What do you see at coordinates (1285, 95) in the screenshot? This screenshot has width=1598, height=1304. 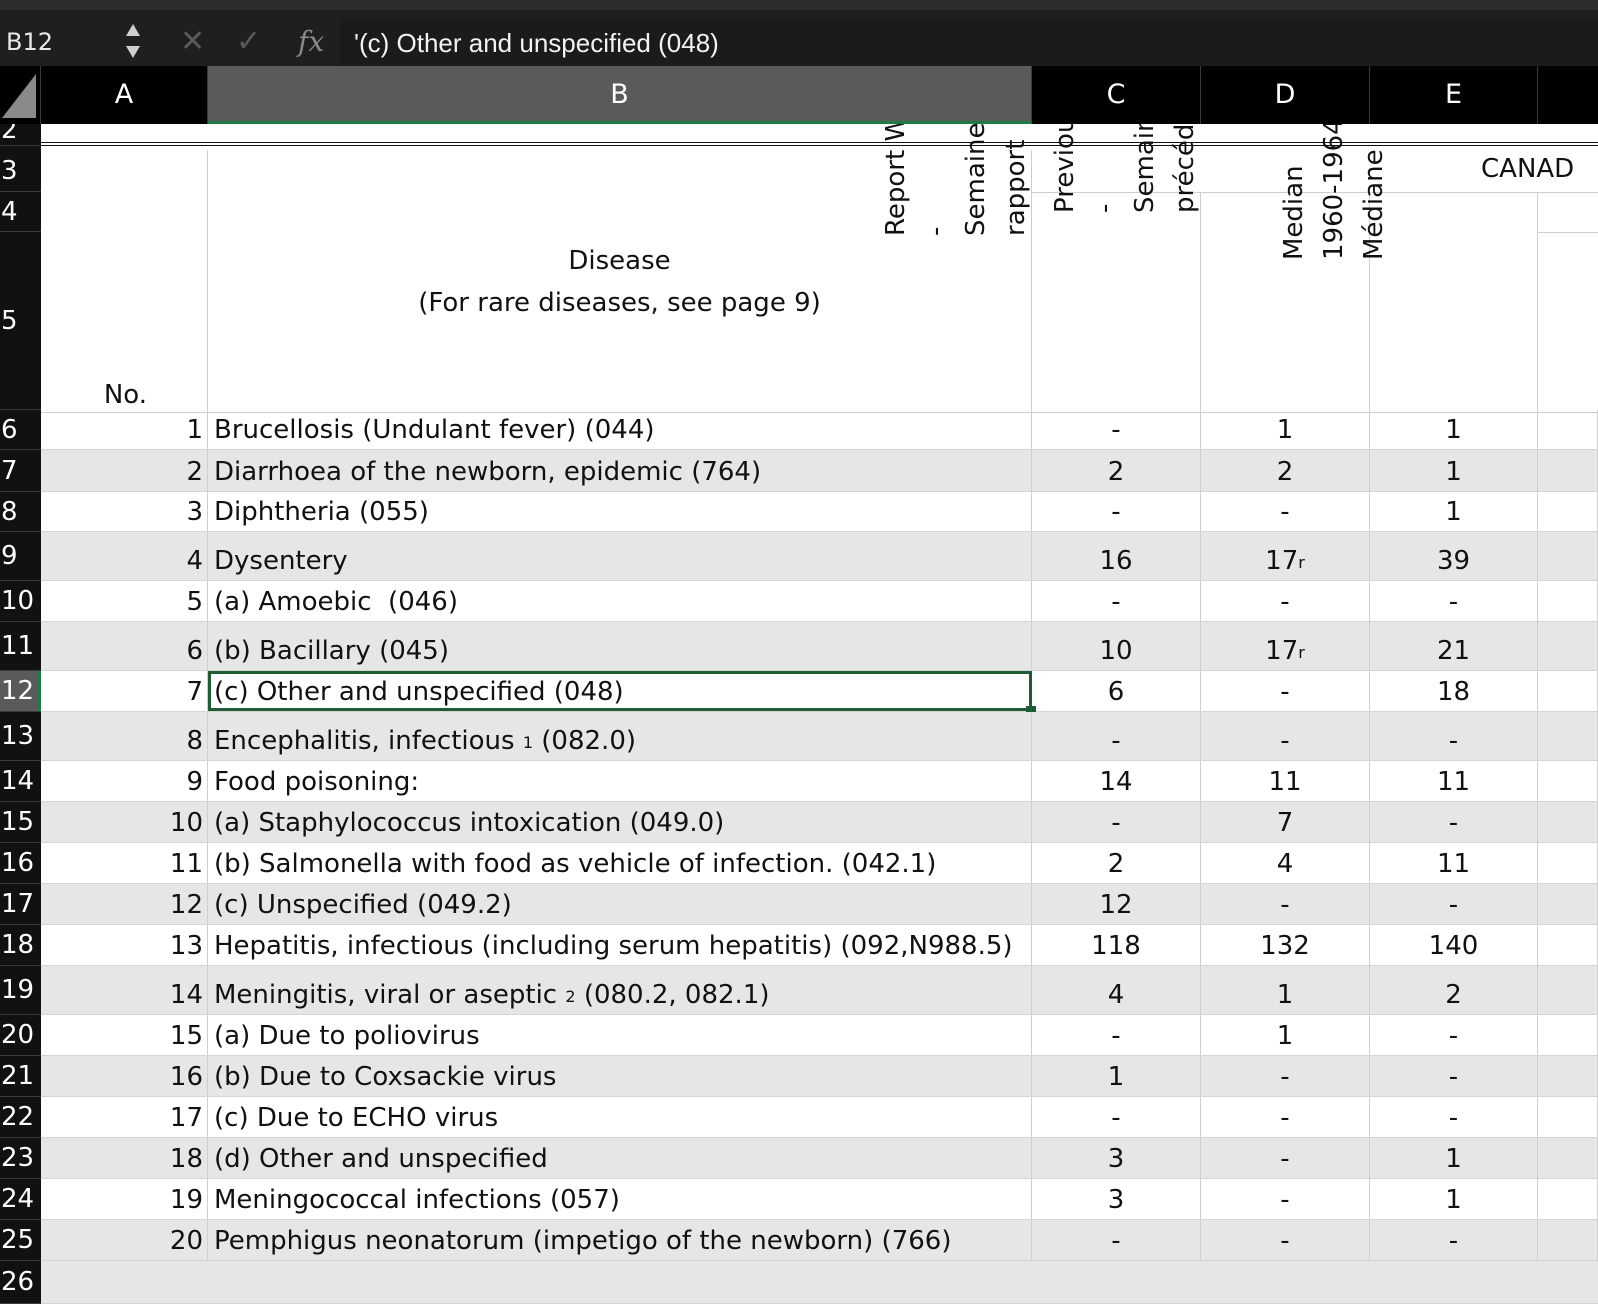 I see `column-header-d: D` at bounding box center [1285, 95].